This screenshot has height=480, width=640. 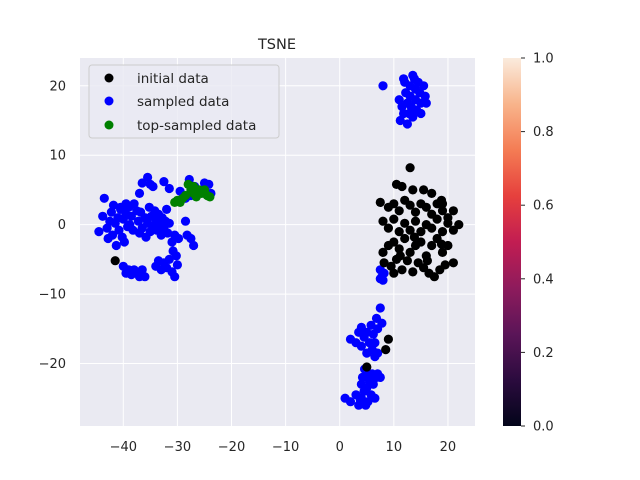 I want to click on colorbar-tick-label: 1.0, so click(x=543, y=59).